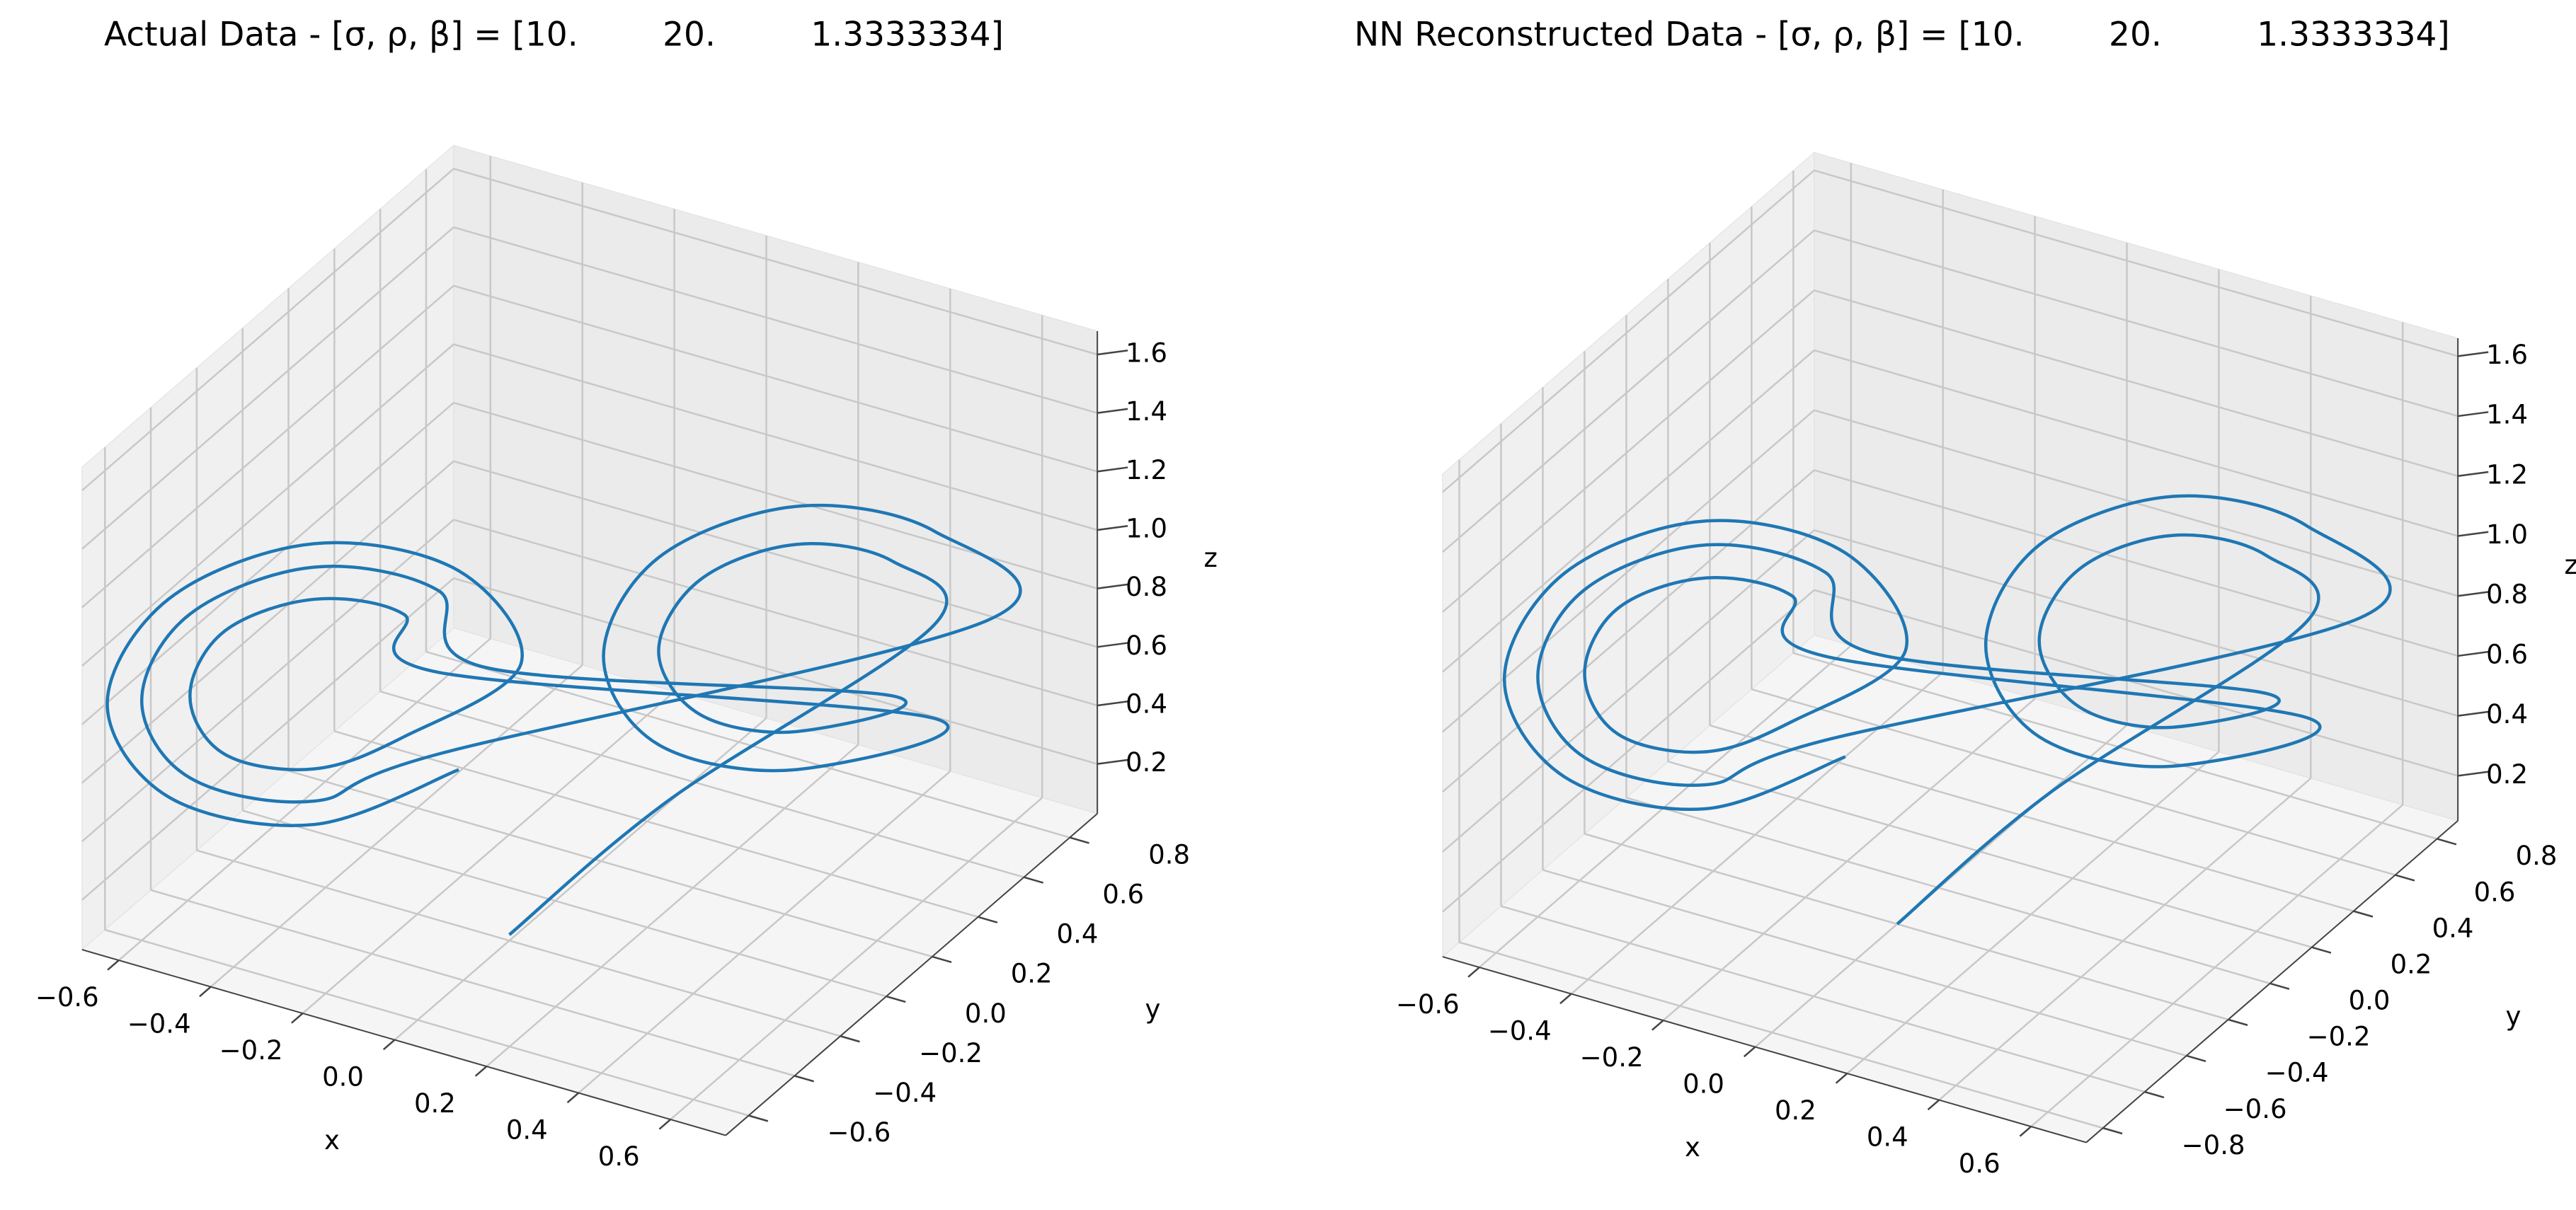 Image resolution: width=2576 pixels, height=1210 pixels. Describe the element at coordinates (159, 1024) in the screenshot. I see `tick-label: −0.4` at that location.